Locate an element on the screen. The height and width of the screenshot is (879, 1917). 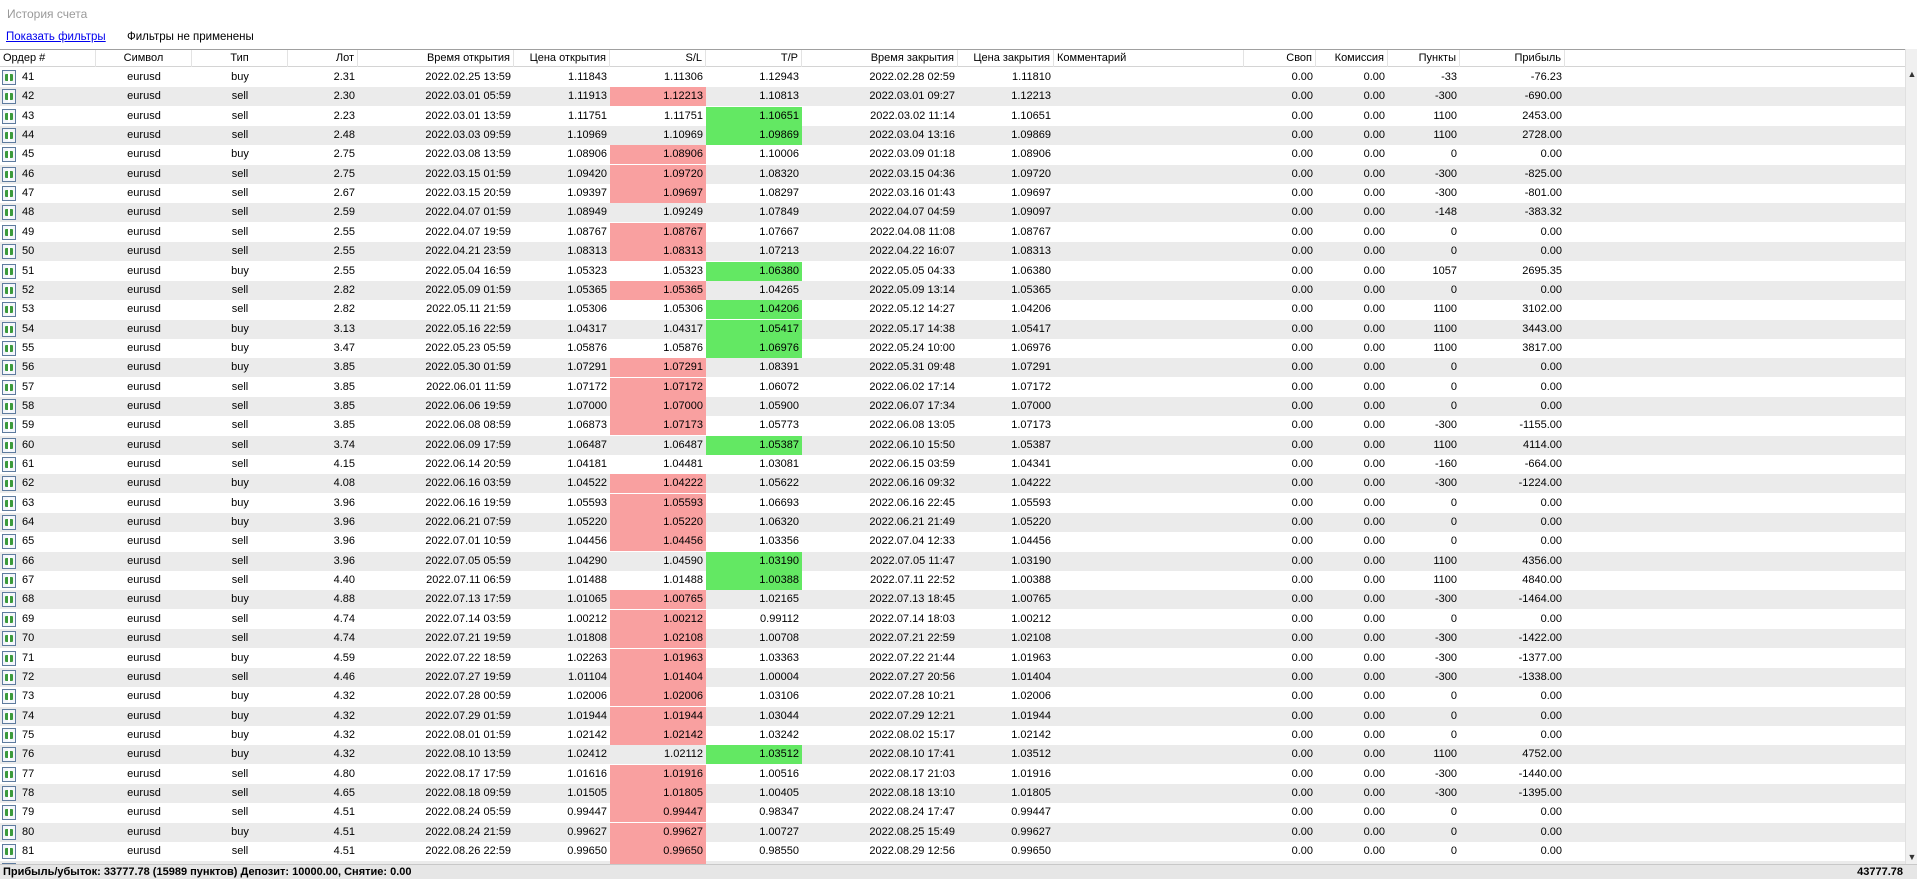
cell-lot: 3.85 is located at coordinates (344, 386).